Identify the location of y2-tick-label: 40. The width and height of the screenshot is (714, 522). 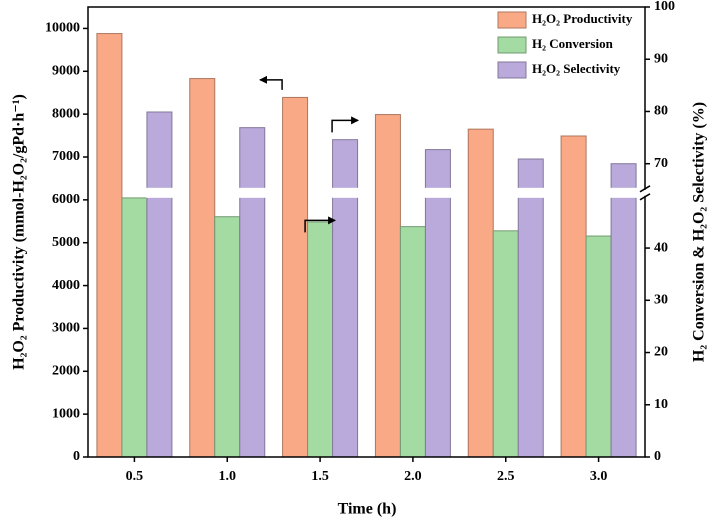
(661, 247).